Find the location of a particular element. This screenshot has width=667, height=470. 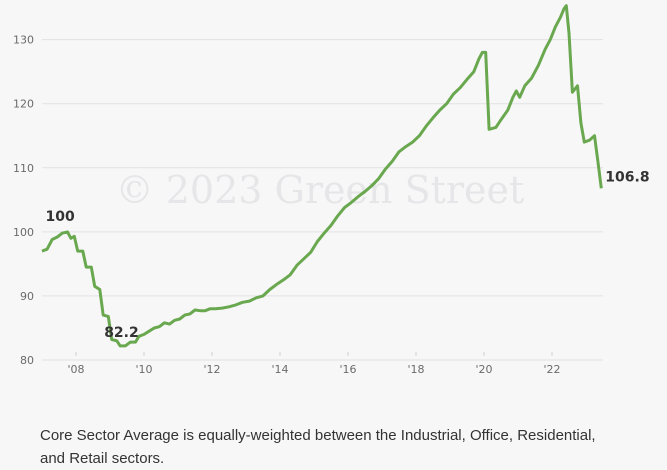

x-tick-label: '22 is located at coordinates (551, 369).